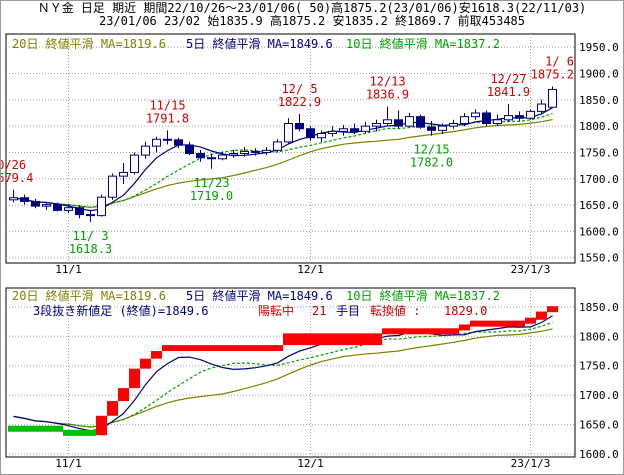  I want to click on legend-ma20: 20日 終値平滑 MA=1819.6, so click(89, 43).